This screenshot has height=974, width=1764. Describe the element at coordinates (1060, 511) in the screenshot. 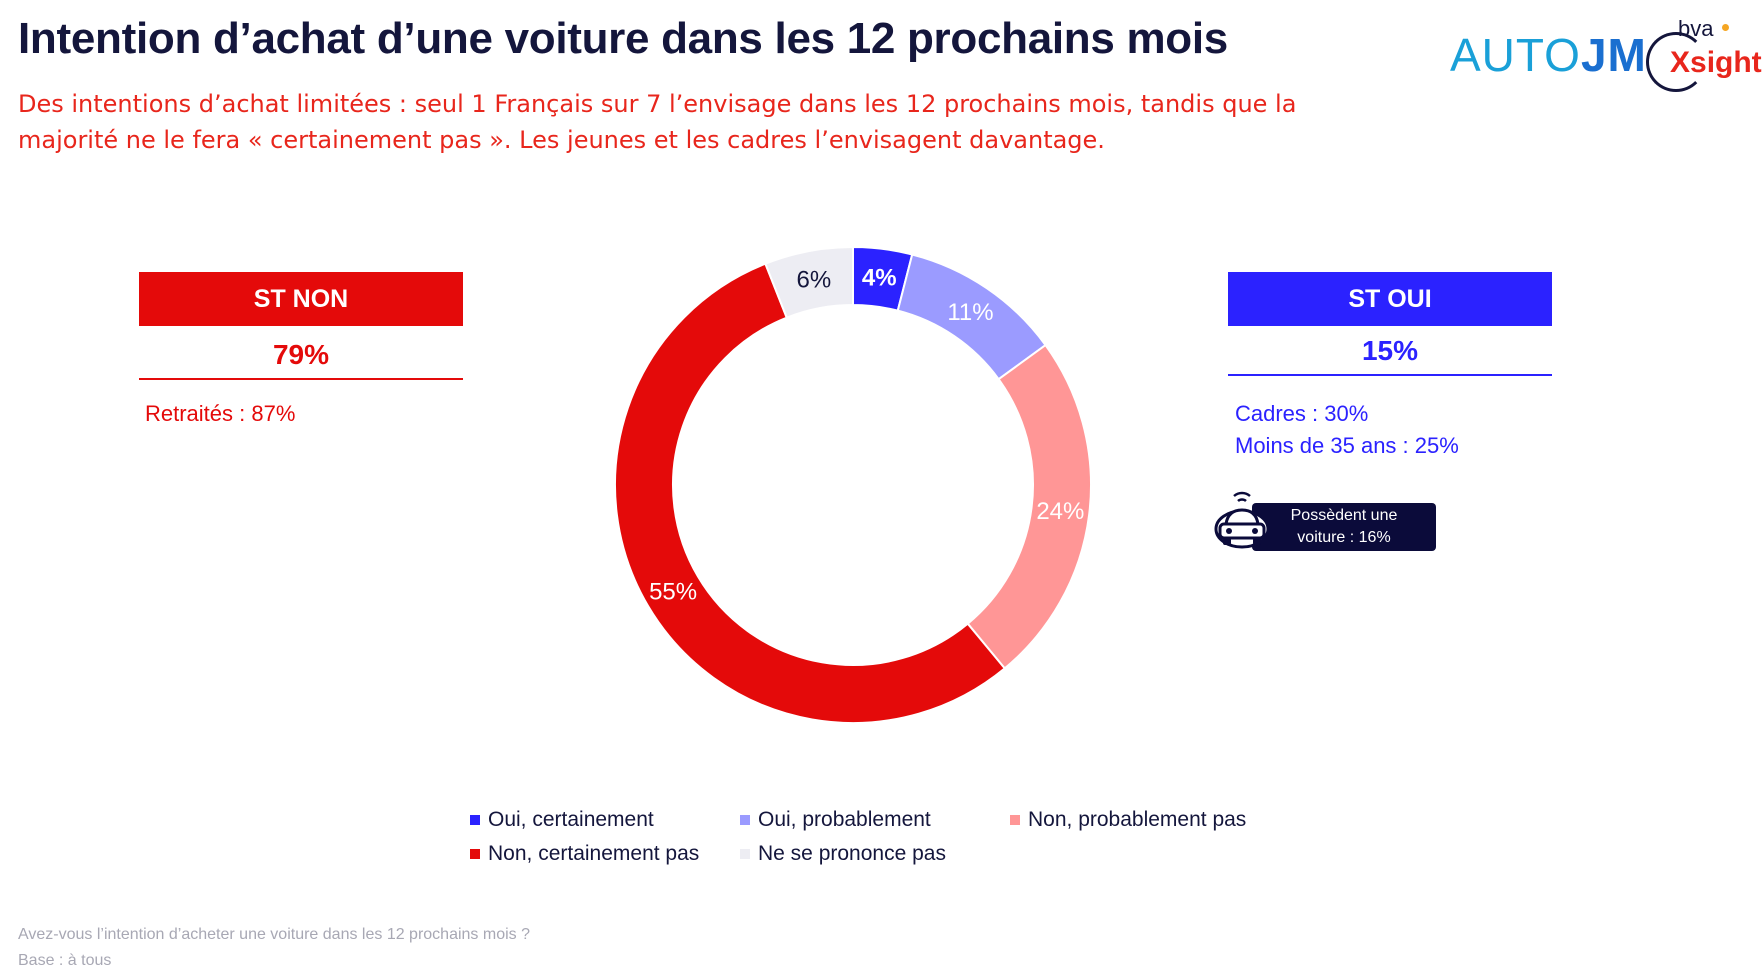

I see `donut-slice-label: 24%` at that location.